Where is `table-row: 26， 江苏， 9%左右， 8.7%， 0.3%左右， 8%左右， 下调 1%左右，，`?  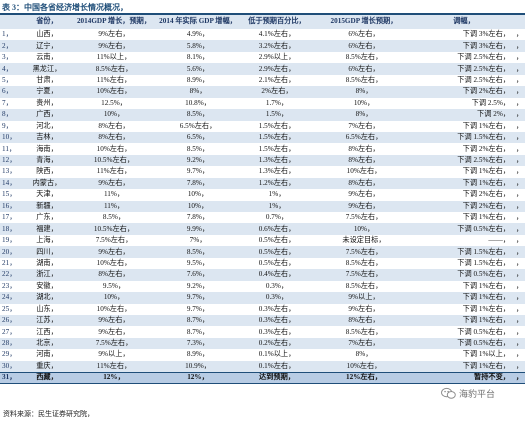
table-row: 26， 江苏， 9%左右， 8.7%， 0.3%左右， 8%左右， 下调 1%左右，， is located at coordinates (262, 320).